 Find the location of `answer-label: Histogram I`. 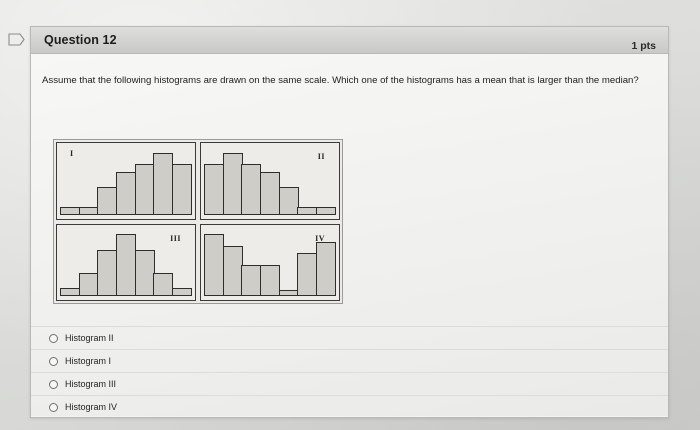

answer-label: Histogram I is located at coordinates (88, 361).